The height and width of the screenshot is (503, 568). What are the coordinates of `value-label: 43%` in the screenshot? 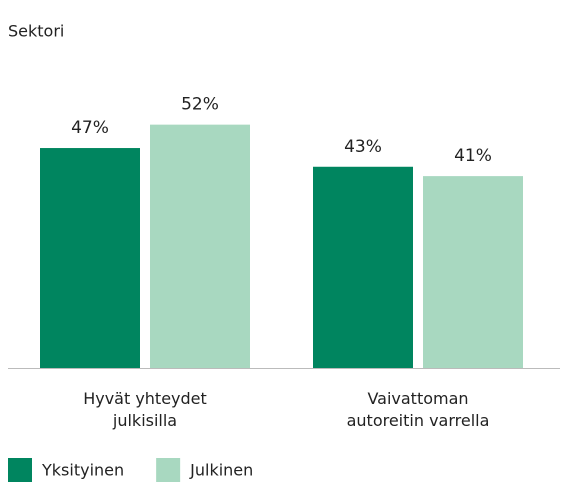 It's located at (363, 147).